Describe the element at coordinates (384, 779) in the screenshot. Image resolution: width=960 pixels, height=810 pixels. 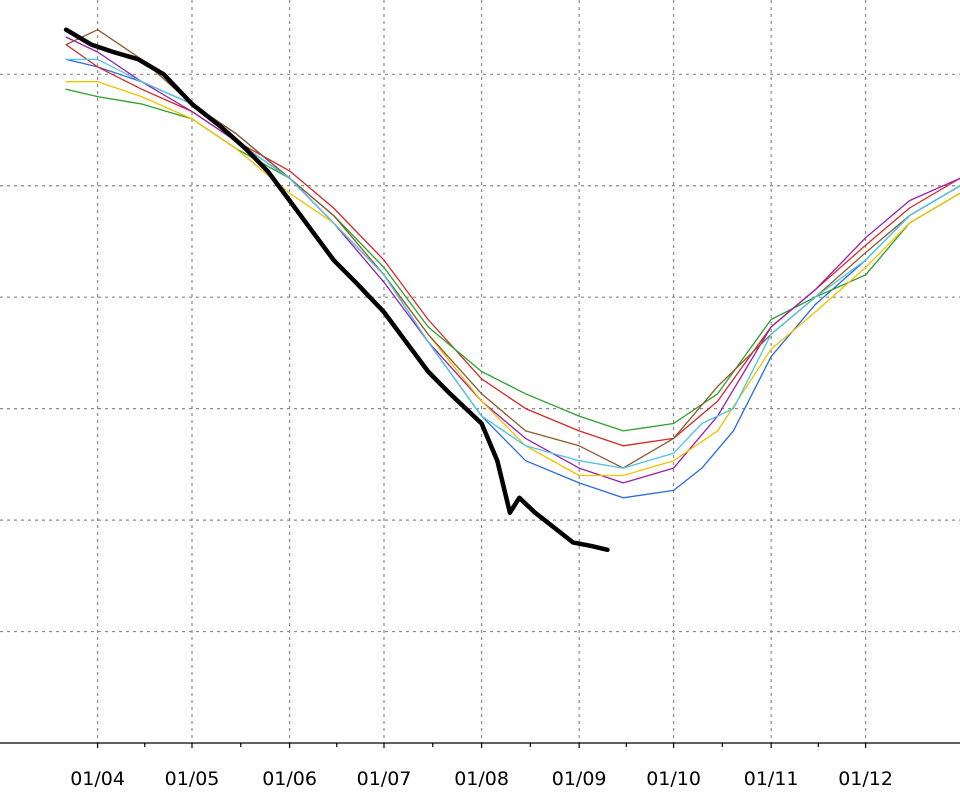
I see `x-tick-label-3: 01/07` at that location.